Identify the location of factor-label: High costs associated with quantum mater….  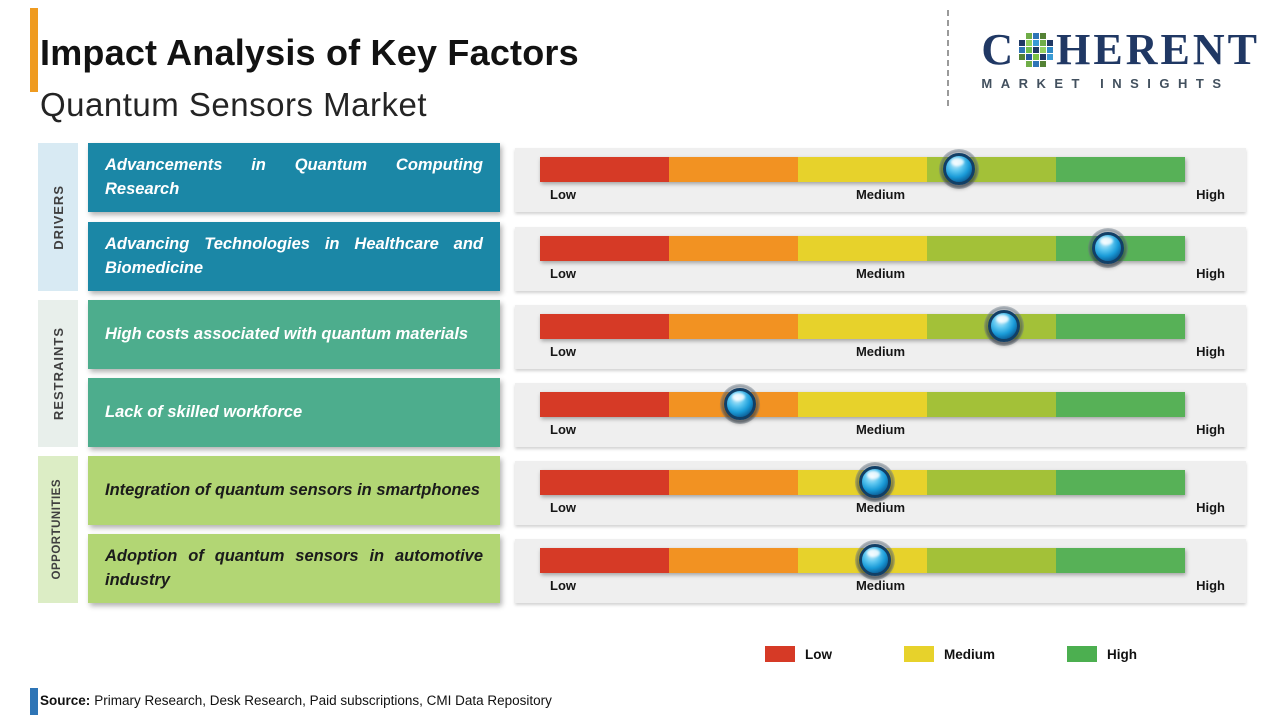
(287, 333).